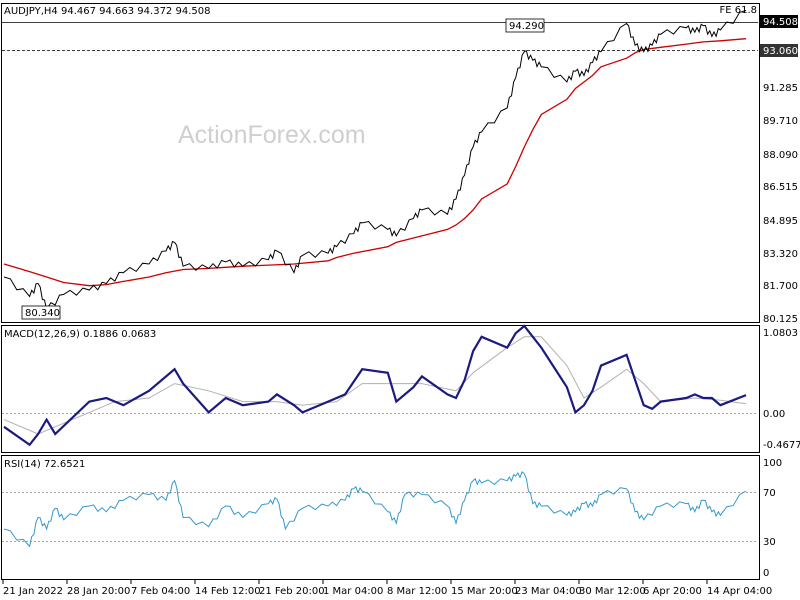 This screenshot has width=800, height=600. Describe the element at coordinates (780, 333) in the screenshot. I see `macd-tick-top: 1.0803` at that location.